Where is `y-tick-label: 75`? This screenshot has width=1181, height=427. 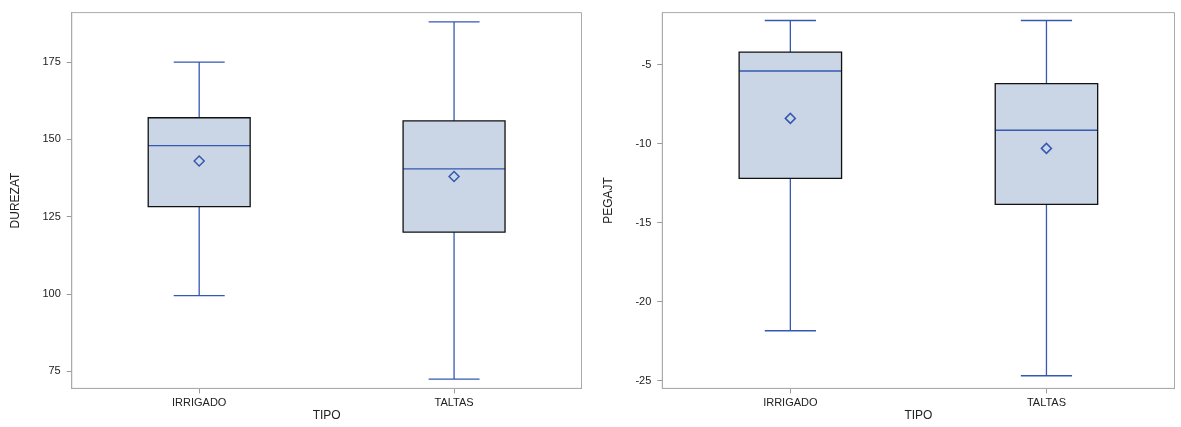
y-tick-label: 75 is located at coordinates (54, 370).